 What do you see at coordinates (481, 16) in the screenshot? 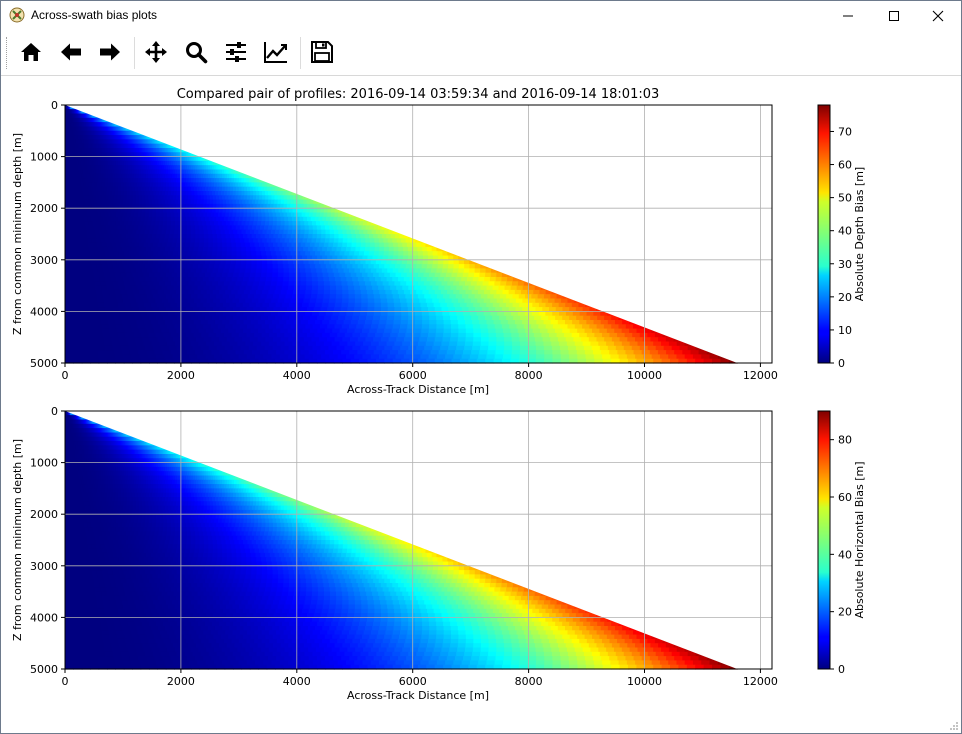
I see `title-bar: Across-swath bias plots` at bounding box center [481, 16].